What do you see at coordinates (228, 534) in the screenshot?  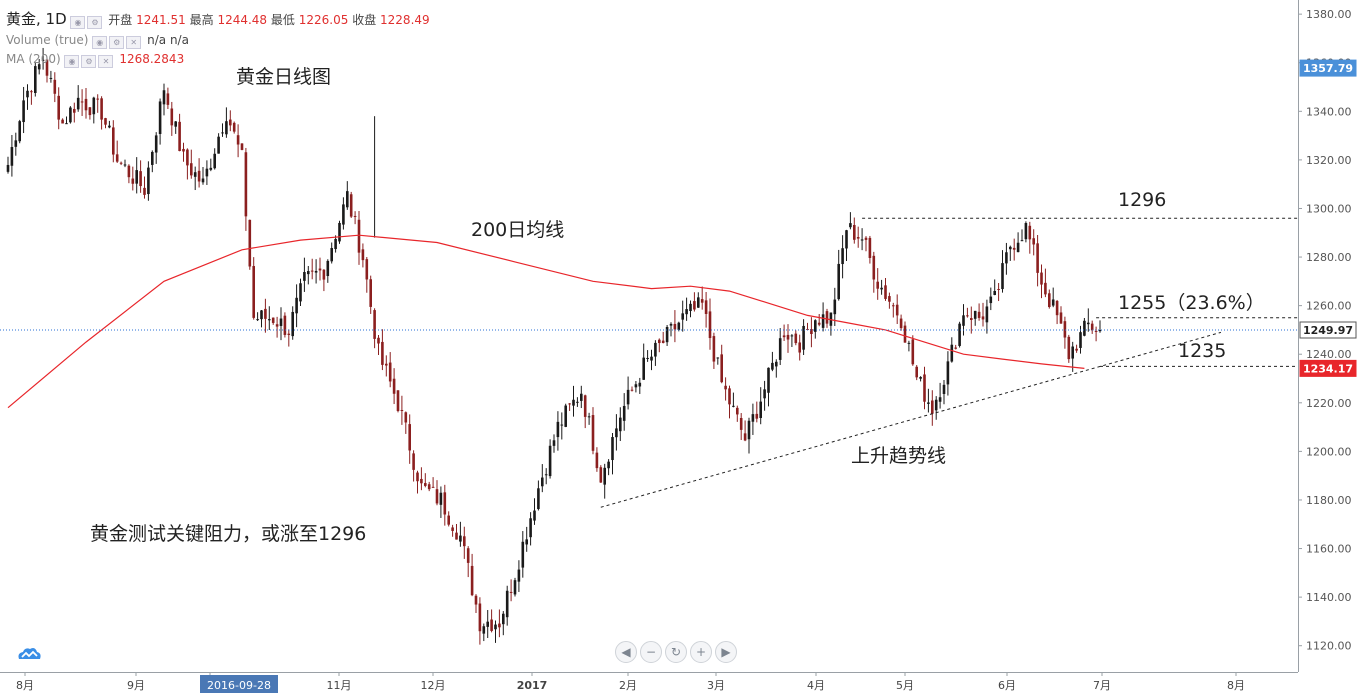 I see `chart-subtitle: 黄金测试关键阻力，或涨至1296` at bounding box center [228, 534].